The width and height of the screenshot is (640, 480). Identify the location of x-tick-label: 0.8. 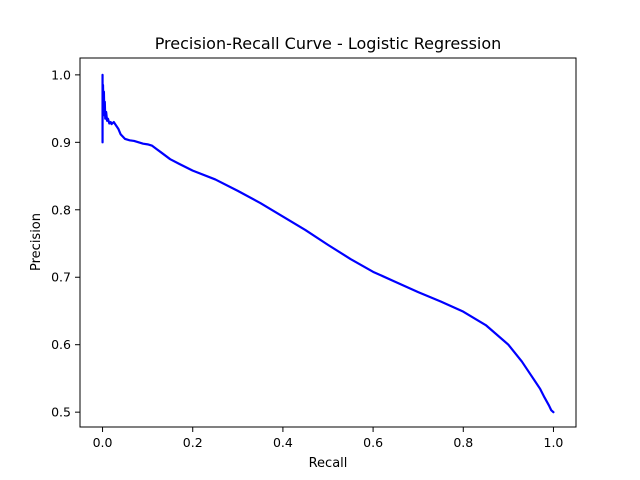
(463, 442).